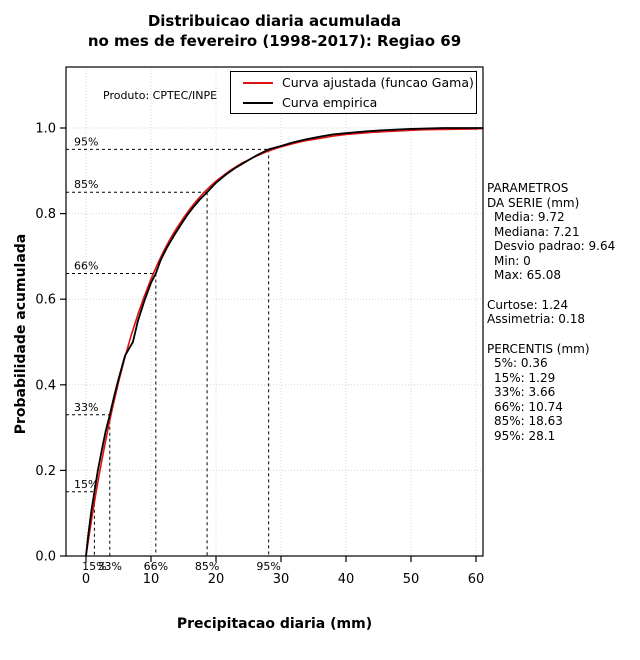 The width and height of the screenshot is (640, 660). I want to click on percentile-xlabel-85%: 85%, so click(207, 566).